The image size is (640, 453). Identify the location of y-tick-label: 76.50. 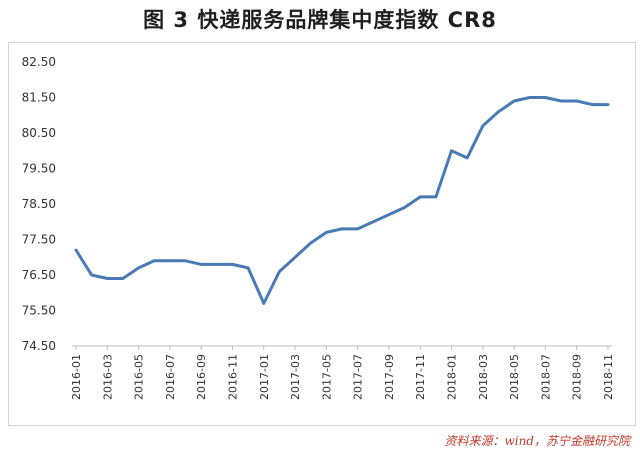
(39, 275).